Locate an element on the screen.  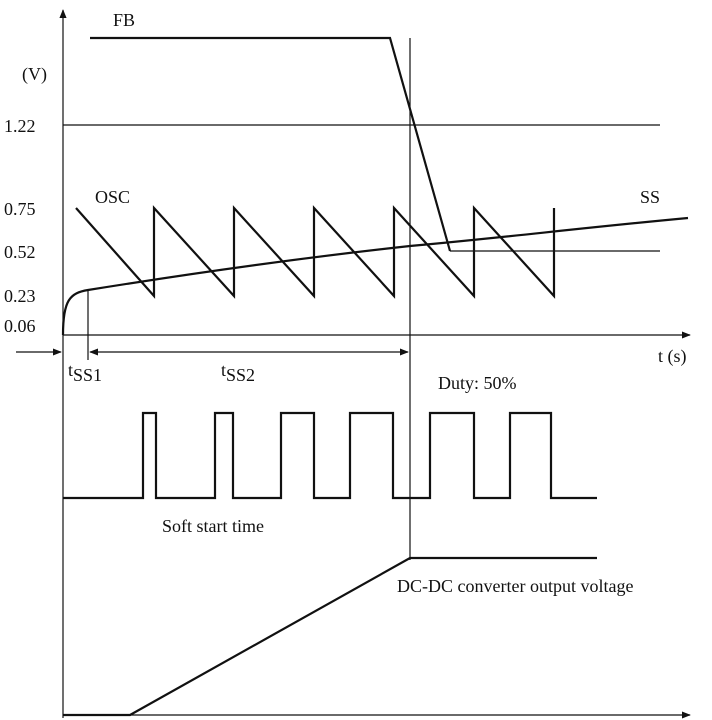
y-tick-0-06: 0.06 is located at coordinates (20, 326).